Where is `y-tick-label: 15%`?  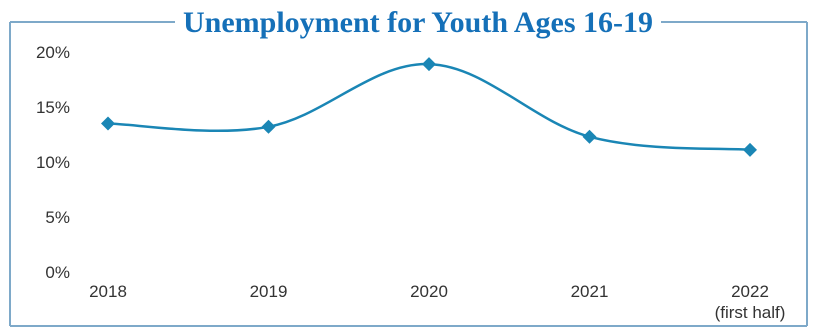 y-tick-label: 15% is located at coordinates (53, 107).